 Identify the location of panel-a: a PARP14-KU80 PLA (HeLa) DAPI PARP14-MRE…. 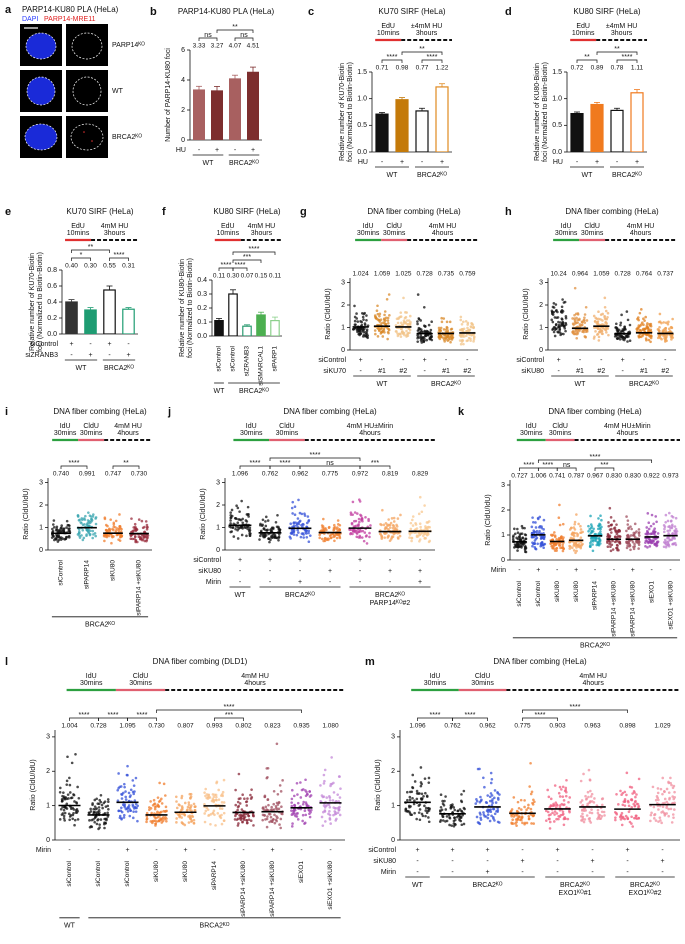
(75, 81).